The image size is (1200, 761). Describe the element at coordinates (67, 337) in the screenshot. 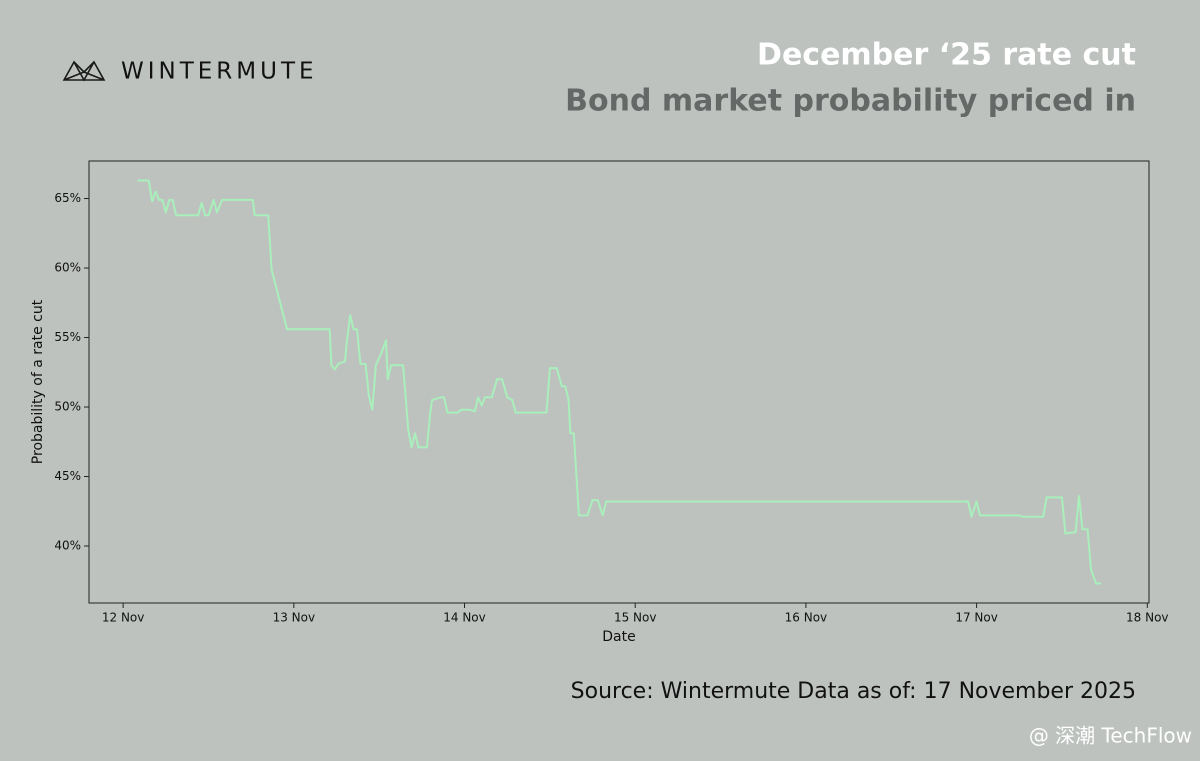

I see `y-tick-label: 55%` at that location.